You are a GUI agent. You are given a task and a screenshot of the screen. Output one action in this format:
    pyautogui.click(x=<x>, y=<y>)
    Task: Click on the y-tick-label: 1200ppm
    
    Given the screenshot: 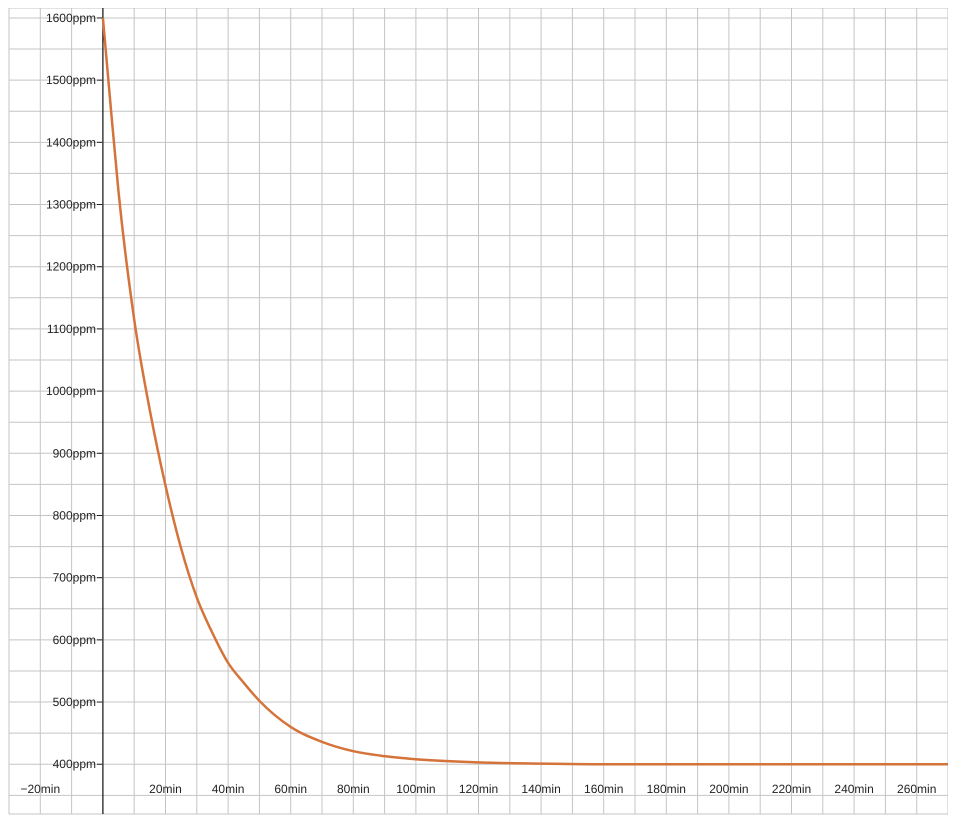 What is the action you would take?
    pyautogui.click(x=71, y=267)
    